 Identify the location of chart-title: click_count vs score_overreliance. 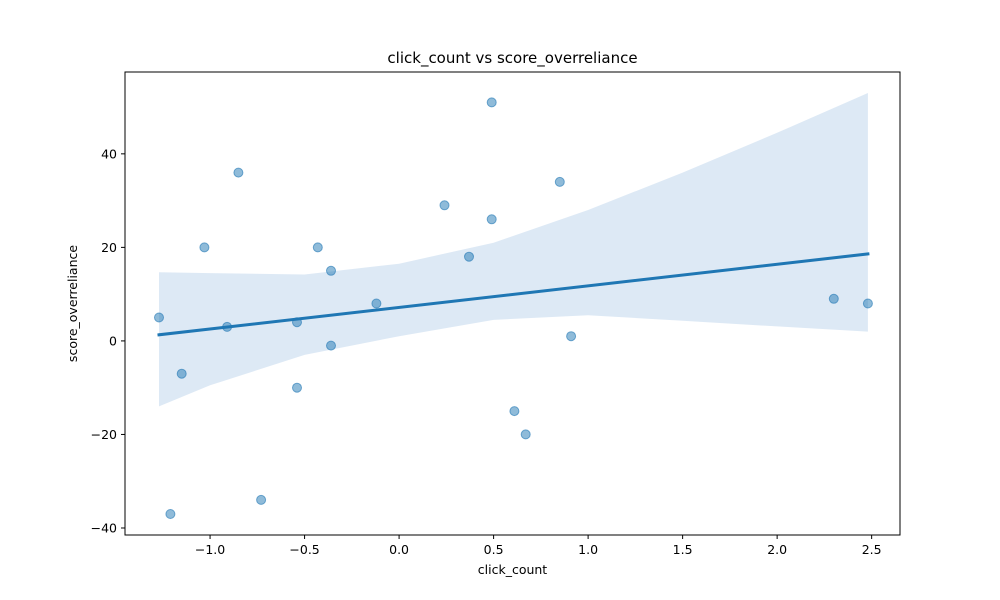
(512, 58).